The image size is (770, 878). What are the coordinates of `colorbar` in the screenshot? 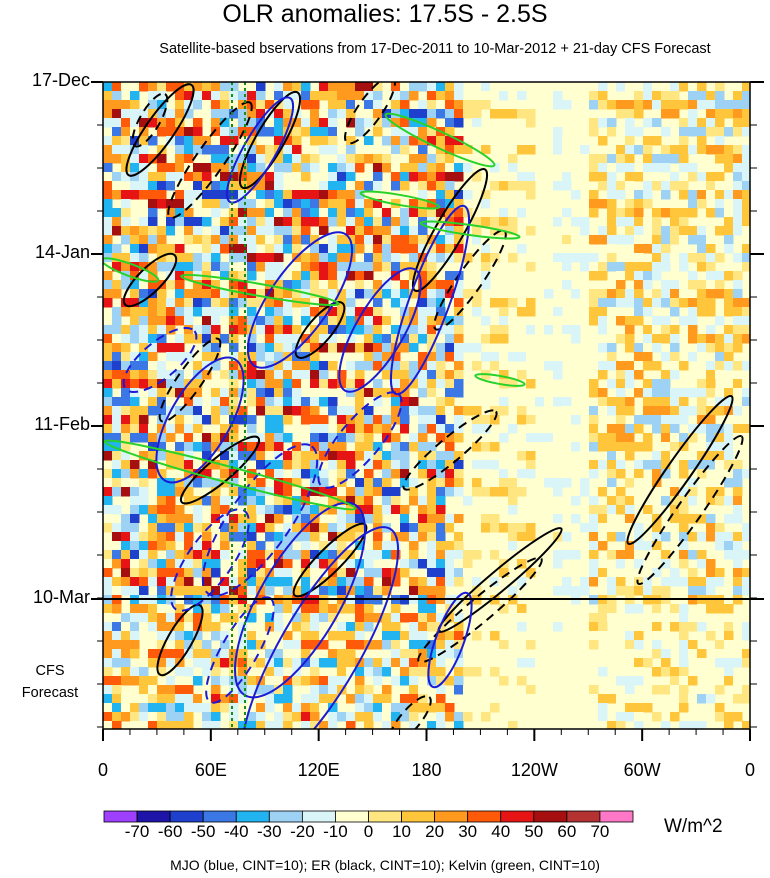 It's located at (368, 816).